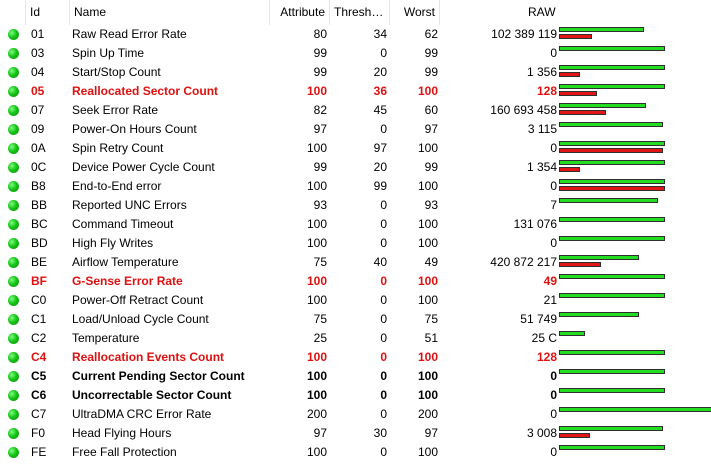 Image resolution: width=711 pixels, height=466 pixels. What do you see at coordinates (320, 110) in the screenshot?
I see `attribute-value: 82` at bounding box center [320, 110].